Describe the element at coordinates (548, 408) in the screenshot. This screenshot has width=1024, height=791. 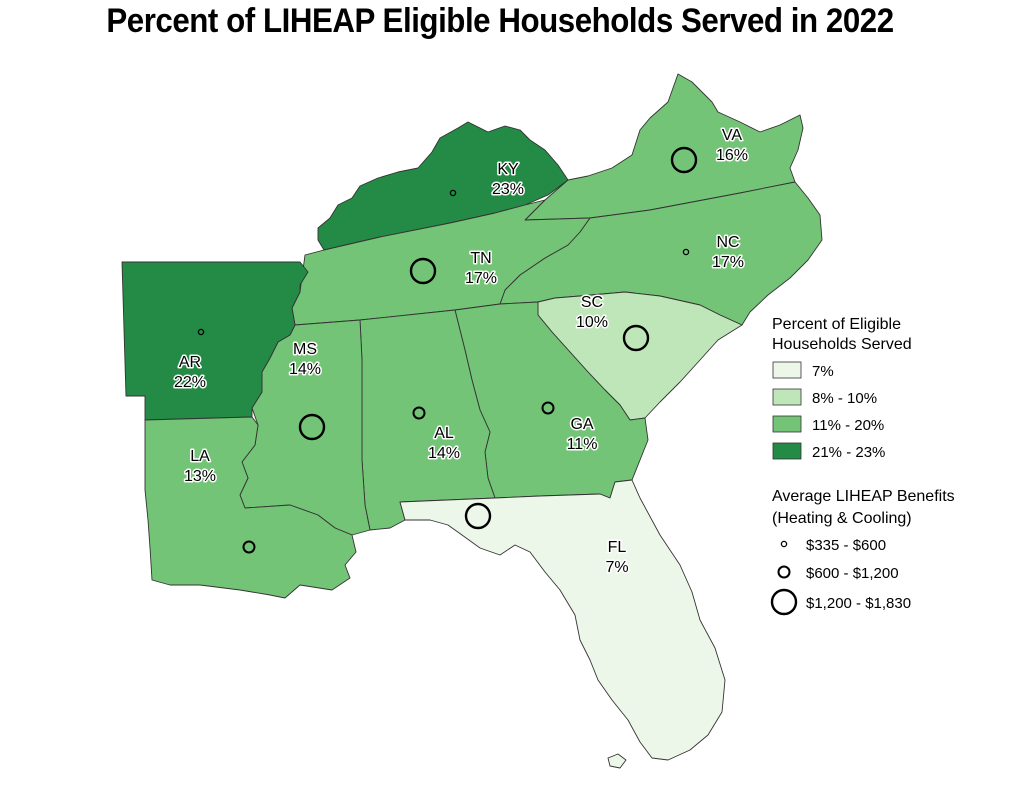
I see `benefit-symbol-ga` at that location.